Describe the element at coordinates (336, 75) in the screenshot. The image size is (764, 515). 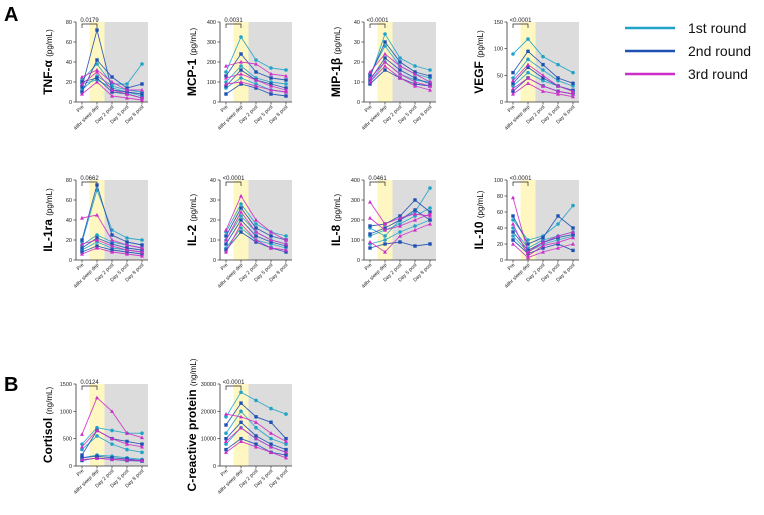
I see `y-axis-label-measure: MIP-1β` at that location.